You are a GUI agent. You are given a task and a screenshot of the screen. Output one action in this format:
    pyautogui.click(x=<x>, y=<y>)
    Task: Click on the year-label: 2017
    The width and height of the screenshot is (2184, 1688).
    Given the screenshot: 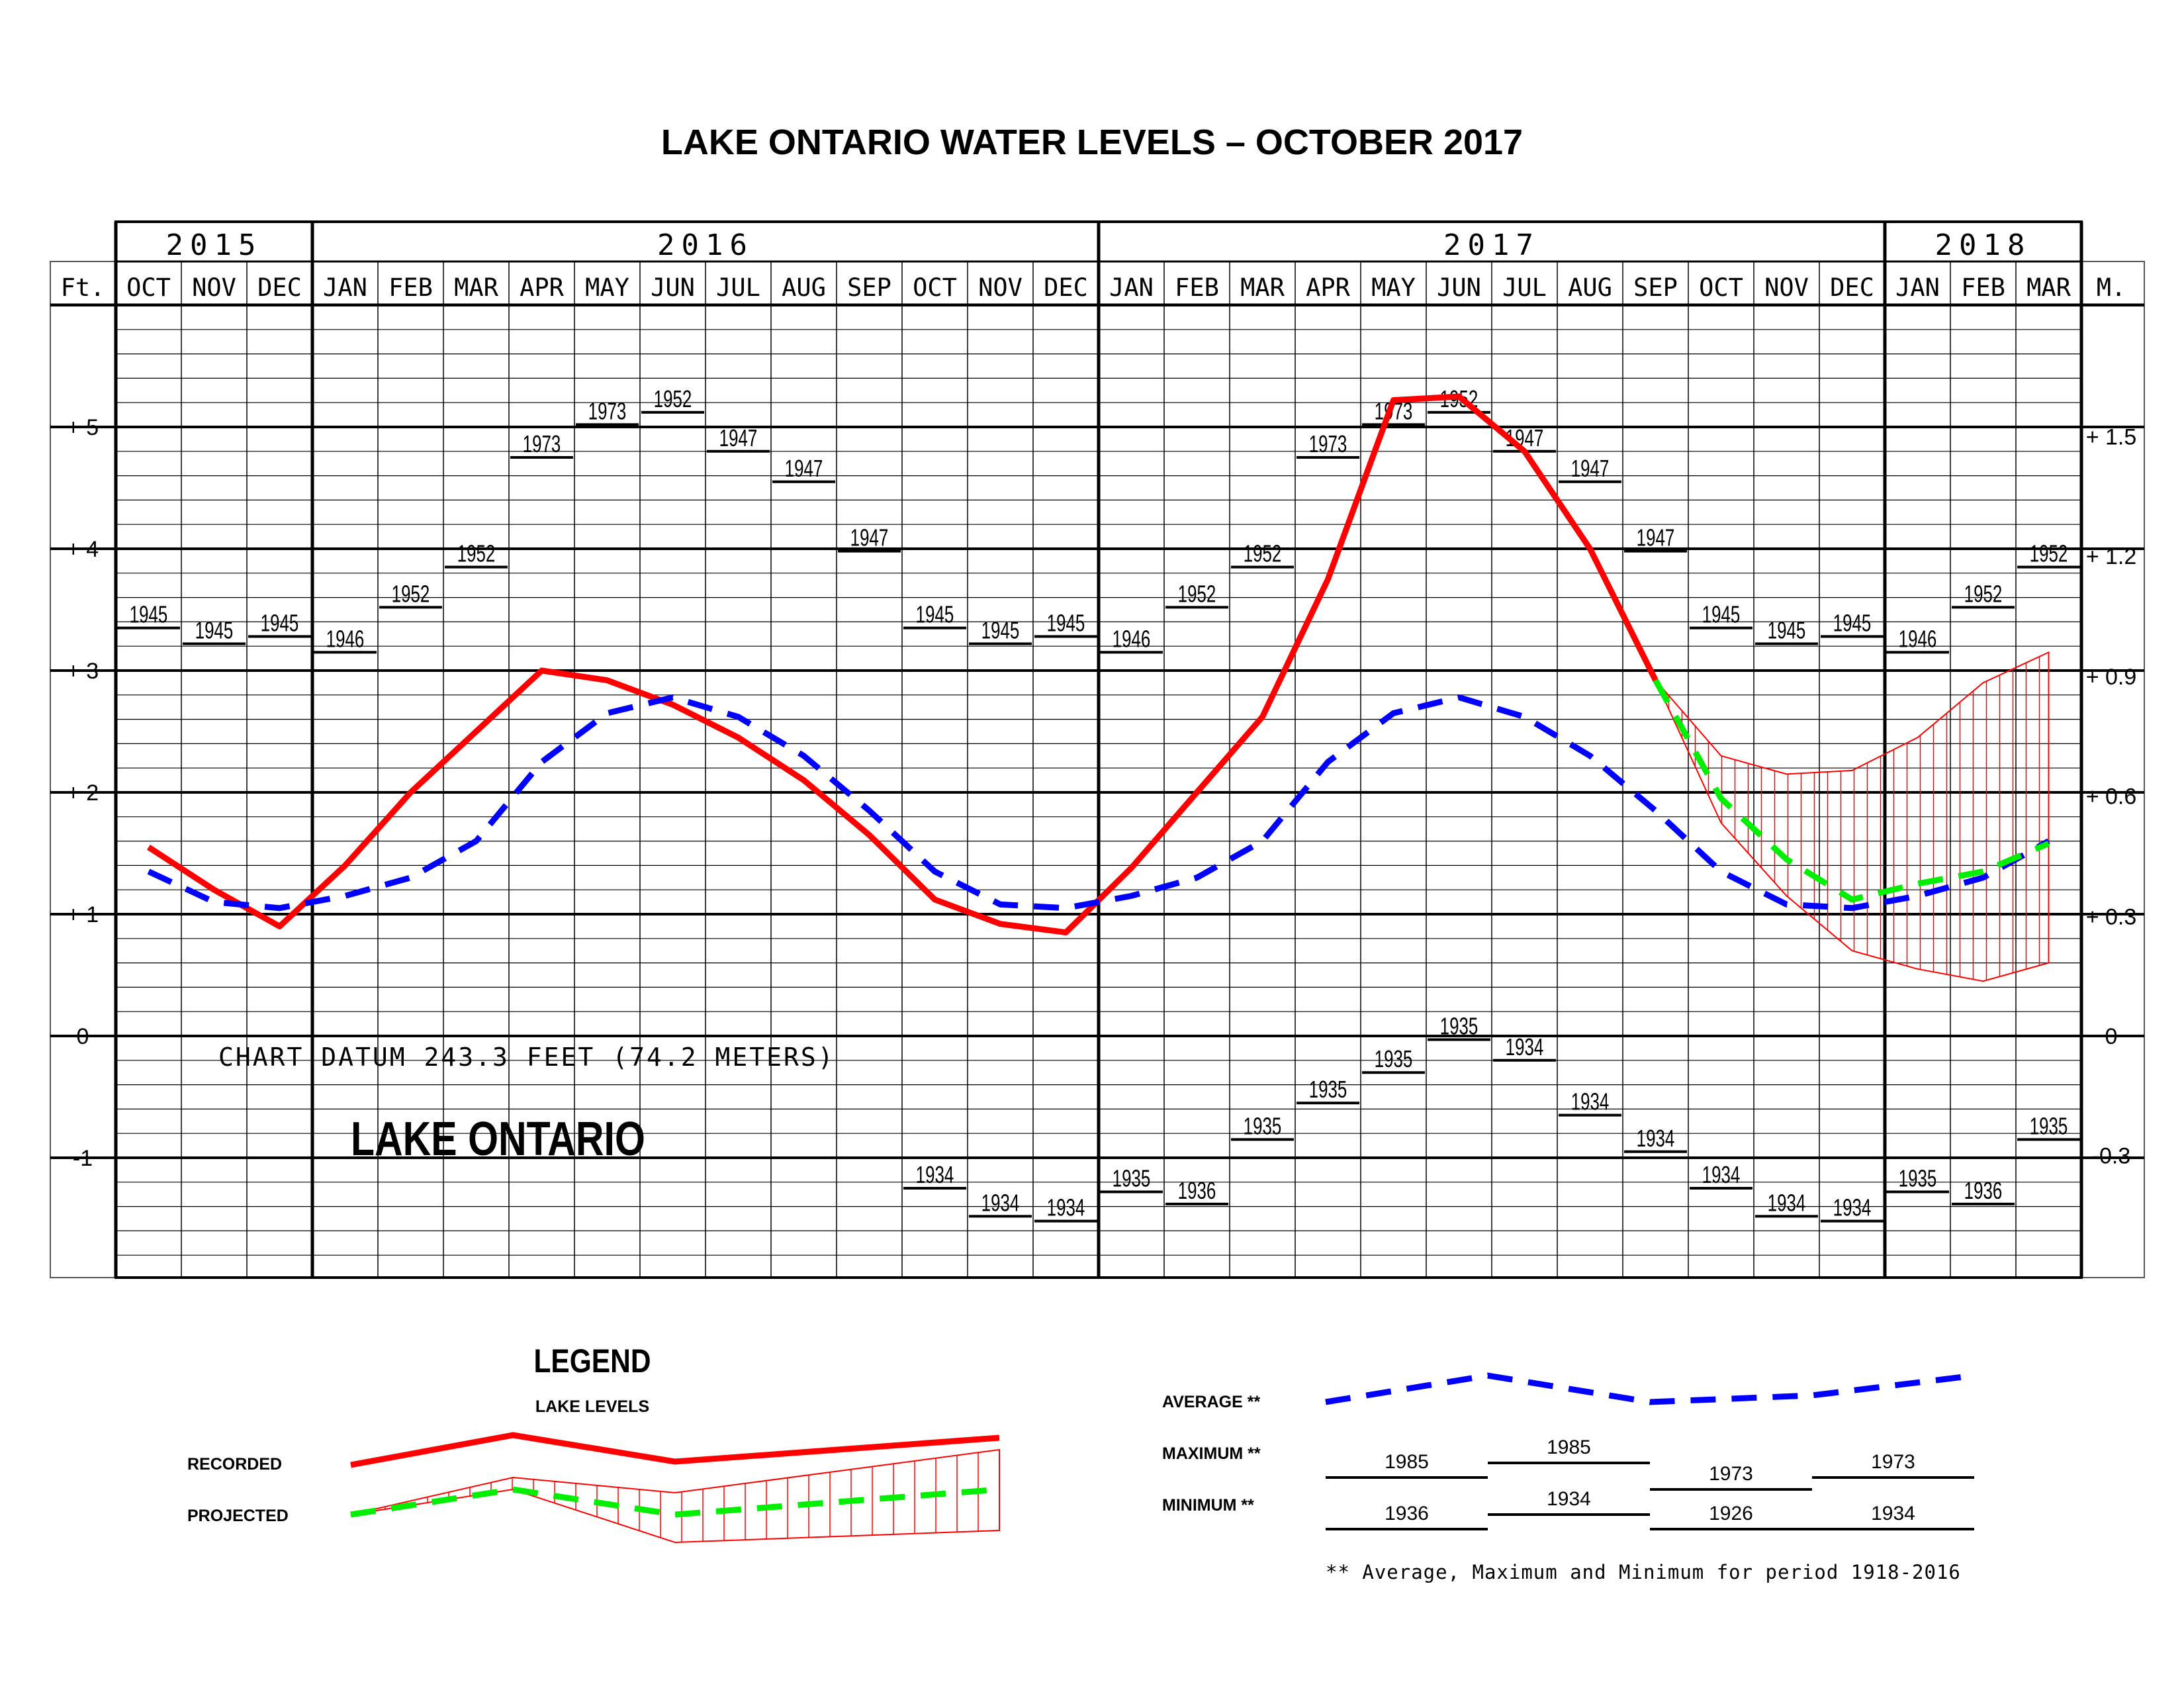 What is the action you would take?
    pyautogui.click(x=1491, y=245)
    